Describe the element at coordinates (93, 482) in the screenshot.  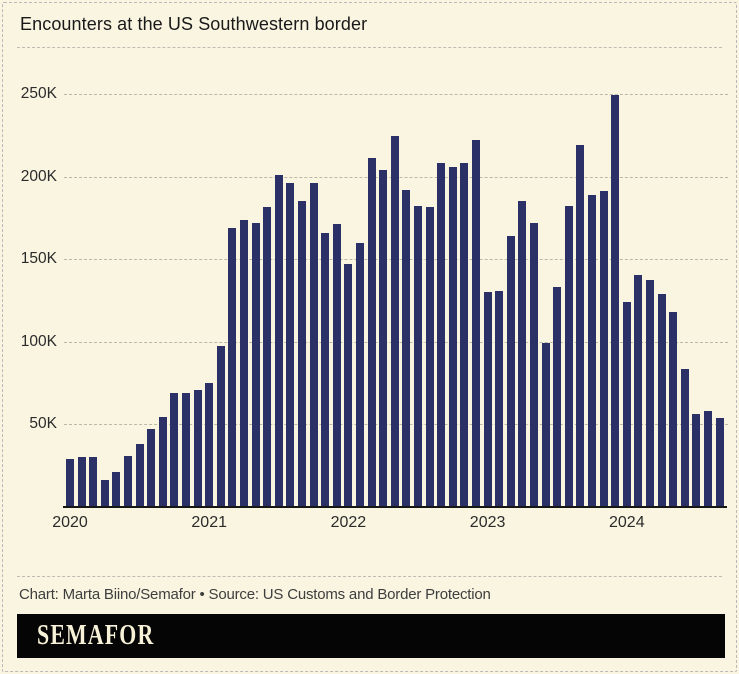
I see `bar-mar-2020` at that location.